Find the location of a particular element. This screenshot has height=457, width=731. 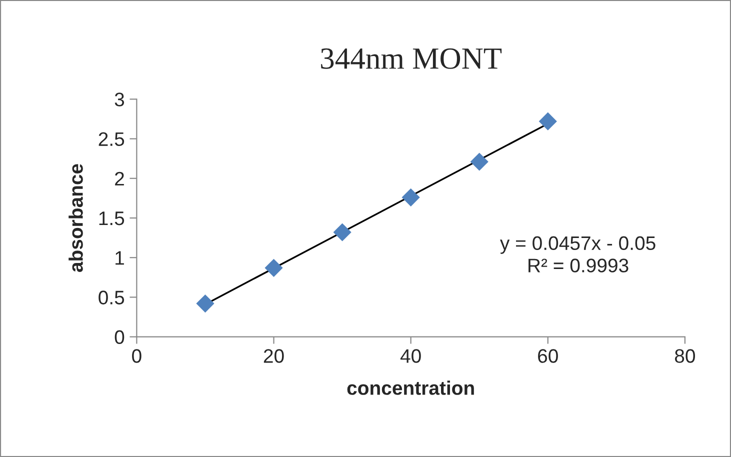

y-tick-label: 0.5 is located at coordinates (111, 297).